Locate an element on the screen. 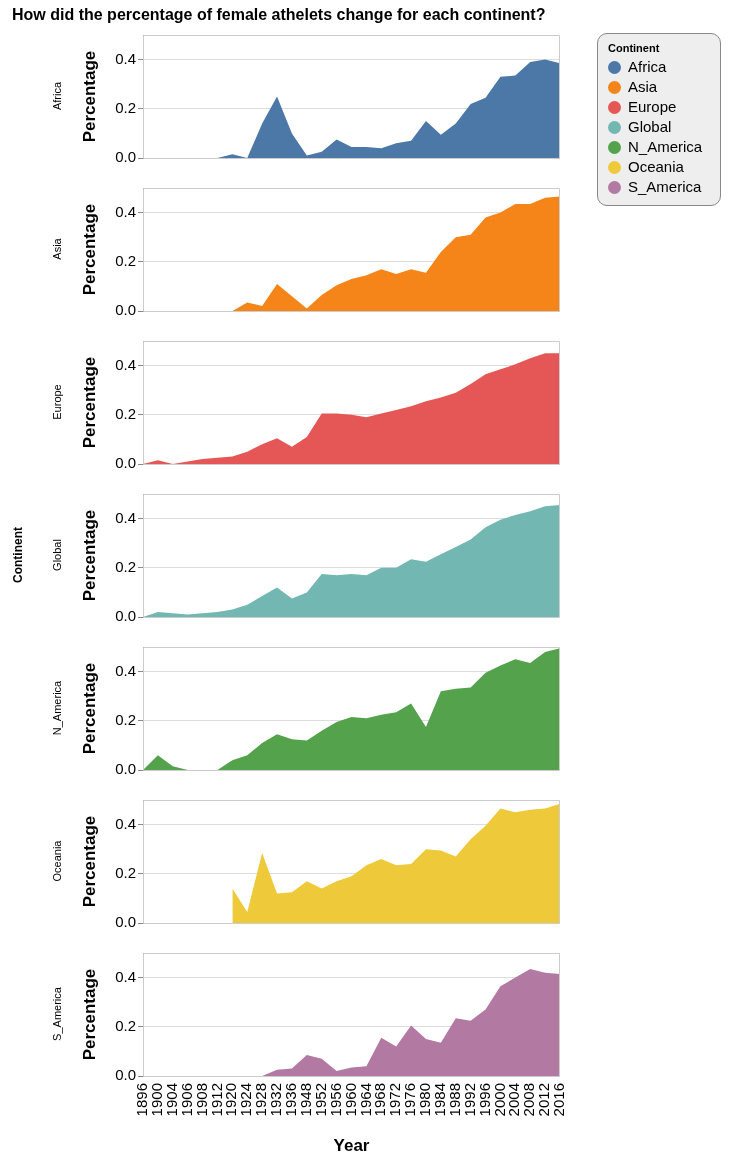 Image resolution: width=729 pixels, height=1153 pixels. x-tick-label: 1956 is located at coordinates (335, 1100).